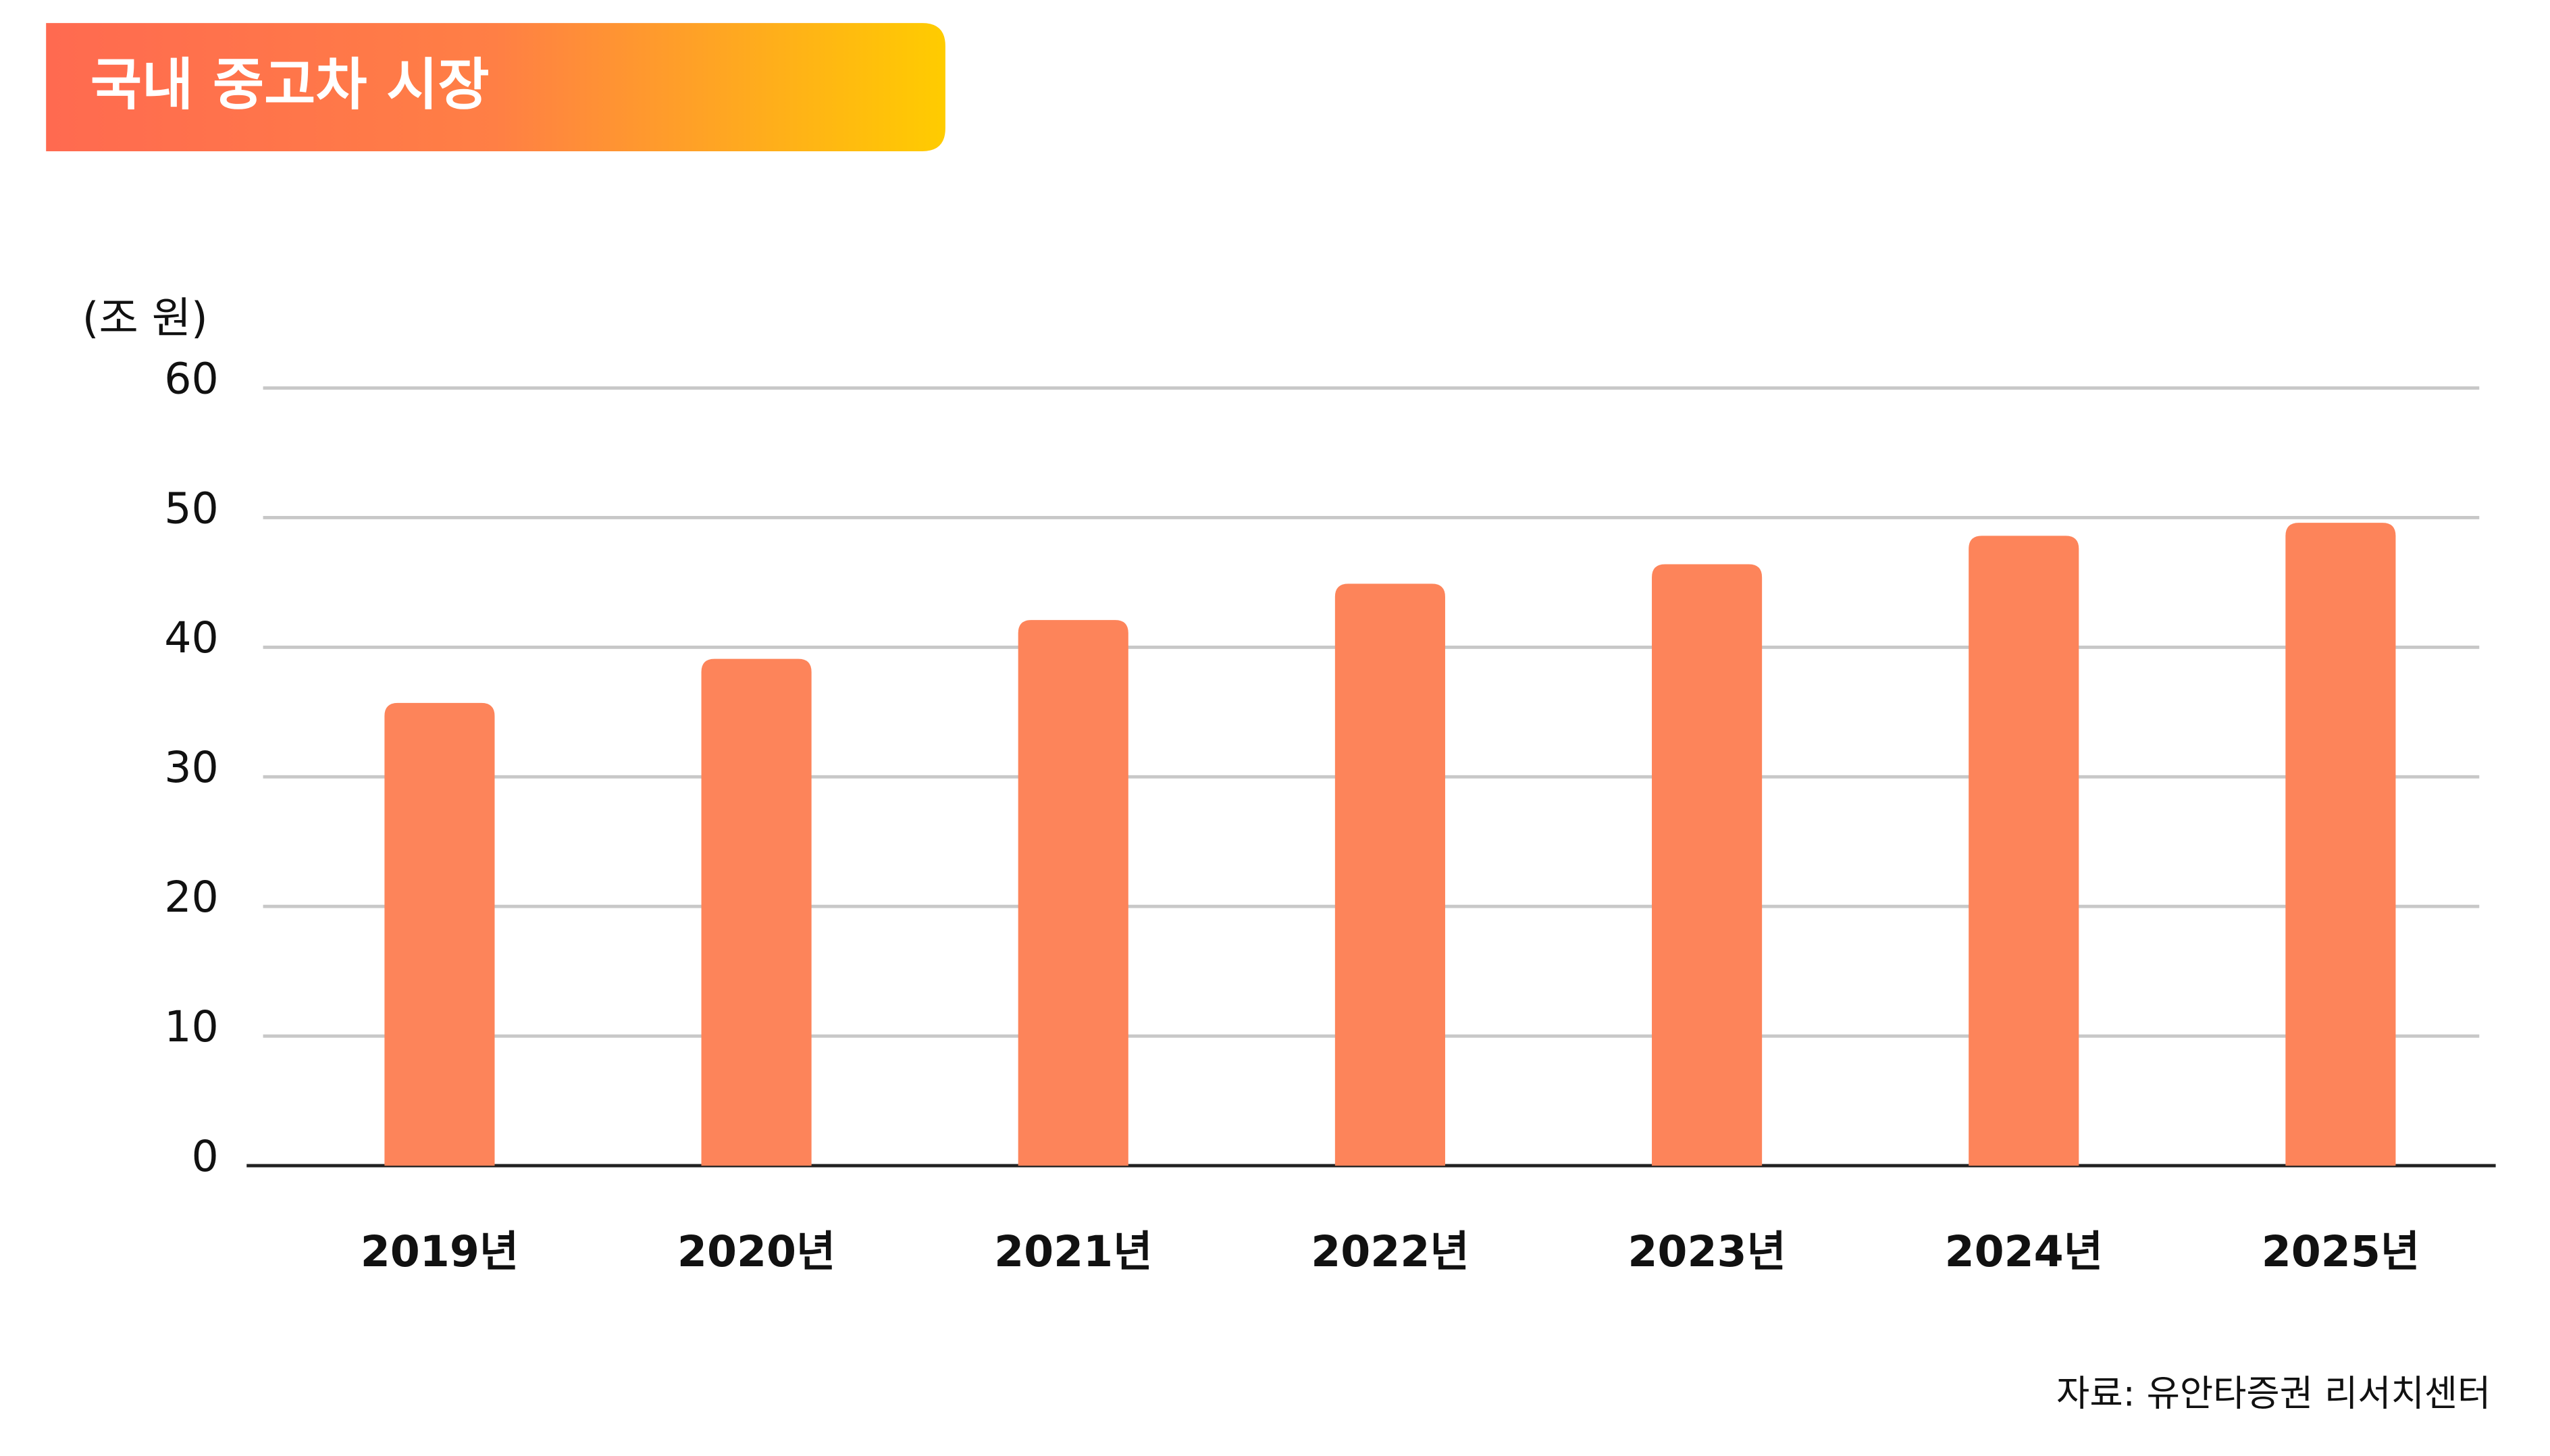  What do you see at coordinates (205, 1156) in the screenshot?
I see `y-tick-label: 0` at bounding box center [205, 1156].